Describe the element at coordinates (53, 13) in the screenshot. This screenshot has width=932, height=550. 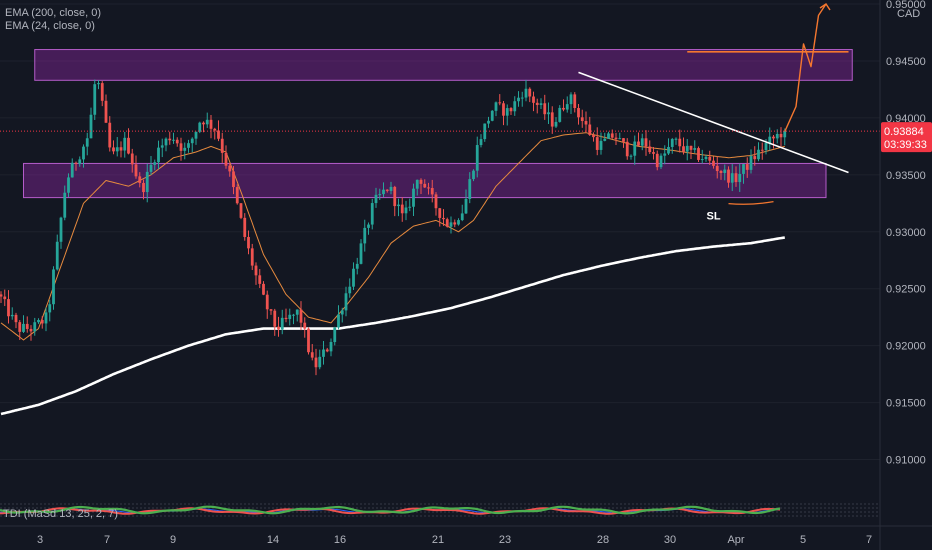
I see `legend-ema200: EMA (200, close, 0)` at that location.